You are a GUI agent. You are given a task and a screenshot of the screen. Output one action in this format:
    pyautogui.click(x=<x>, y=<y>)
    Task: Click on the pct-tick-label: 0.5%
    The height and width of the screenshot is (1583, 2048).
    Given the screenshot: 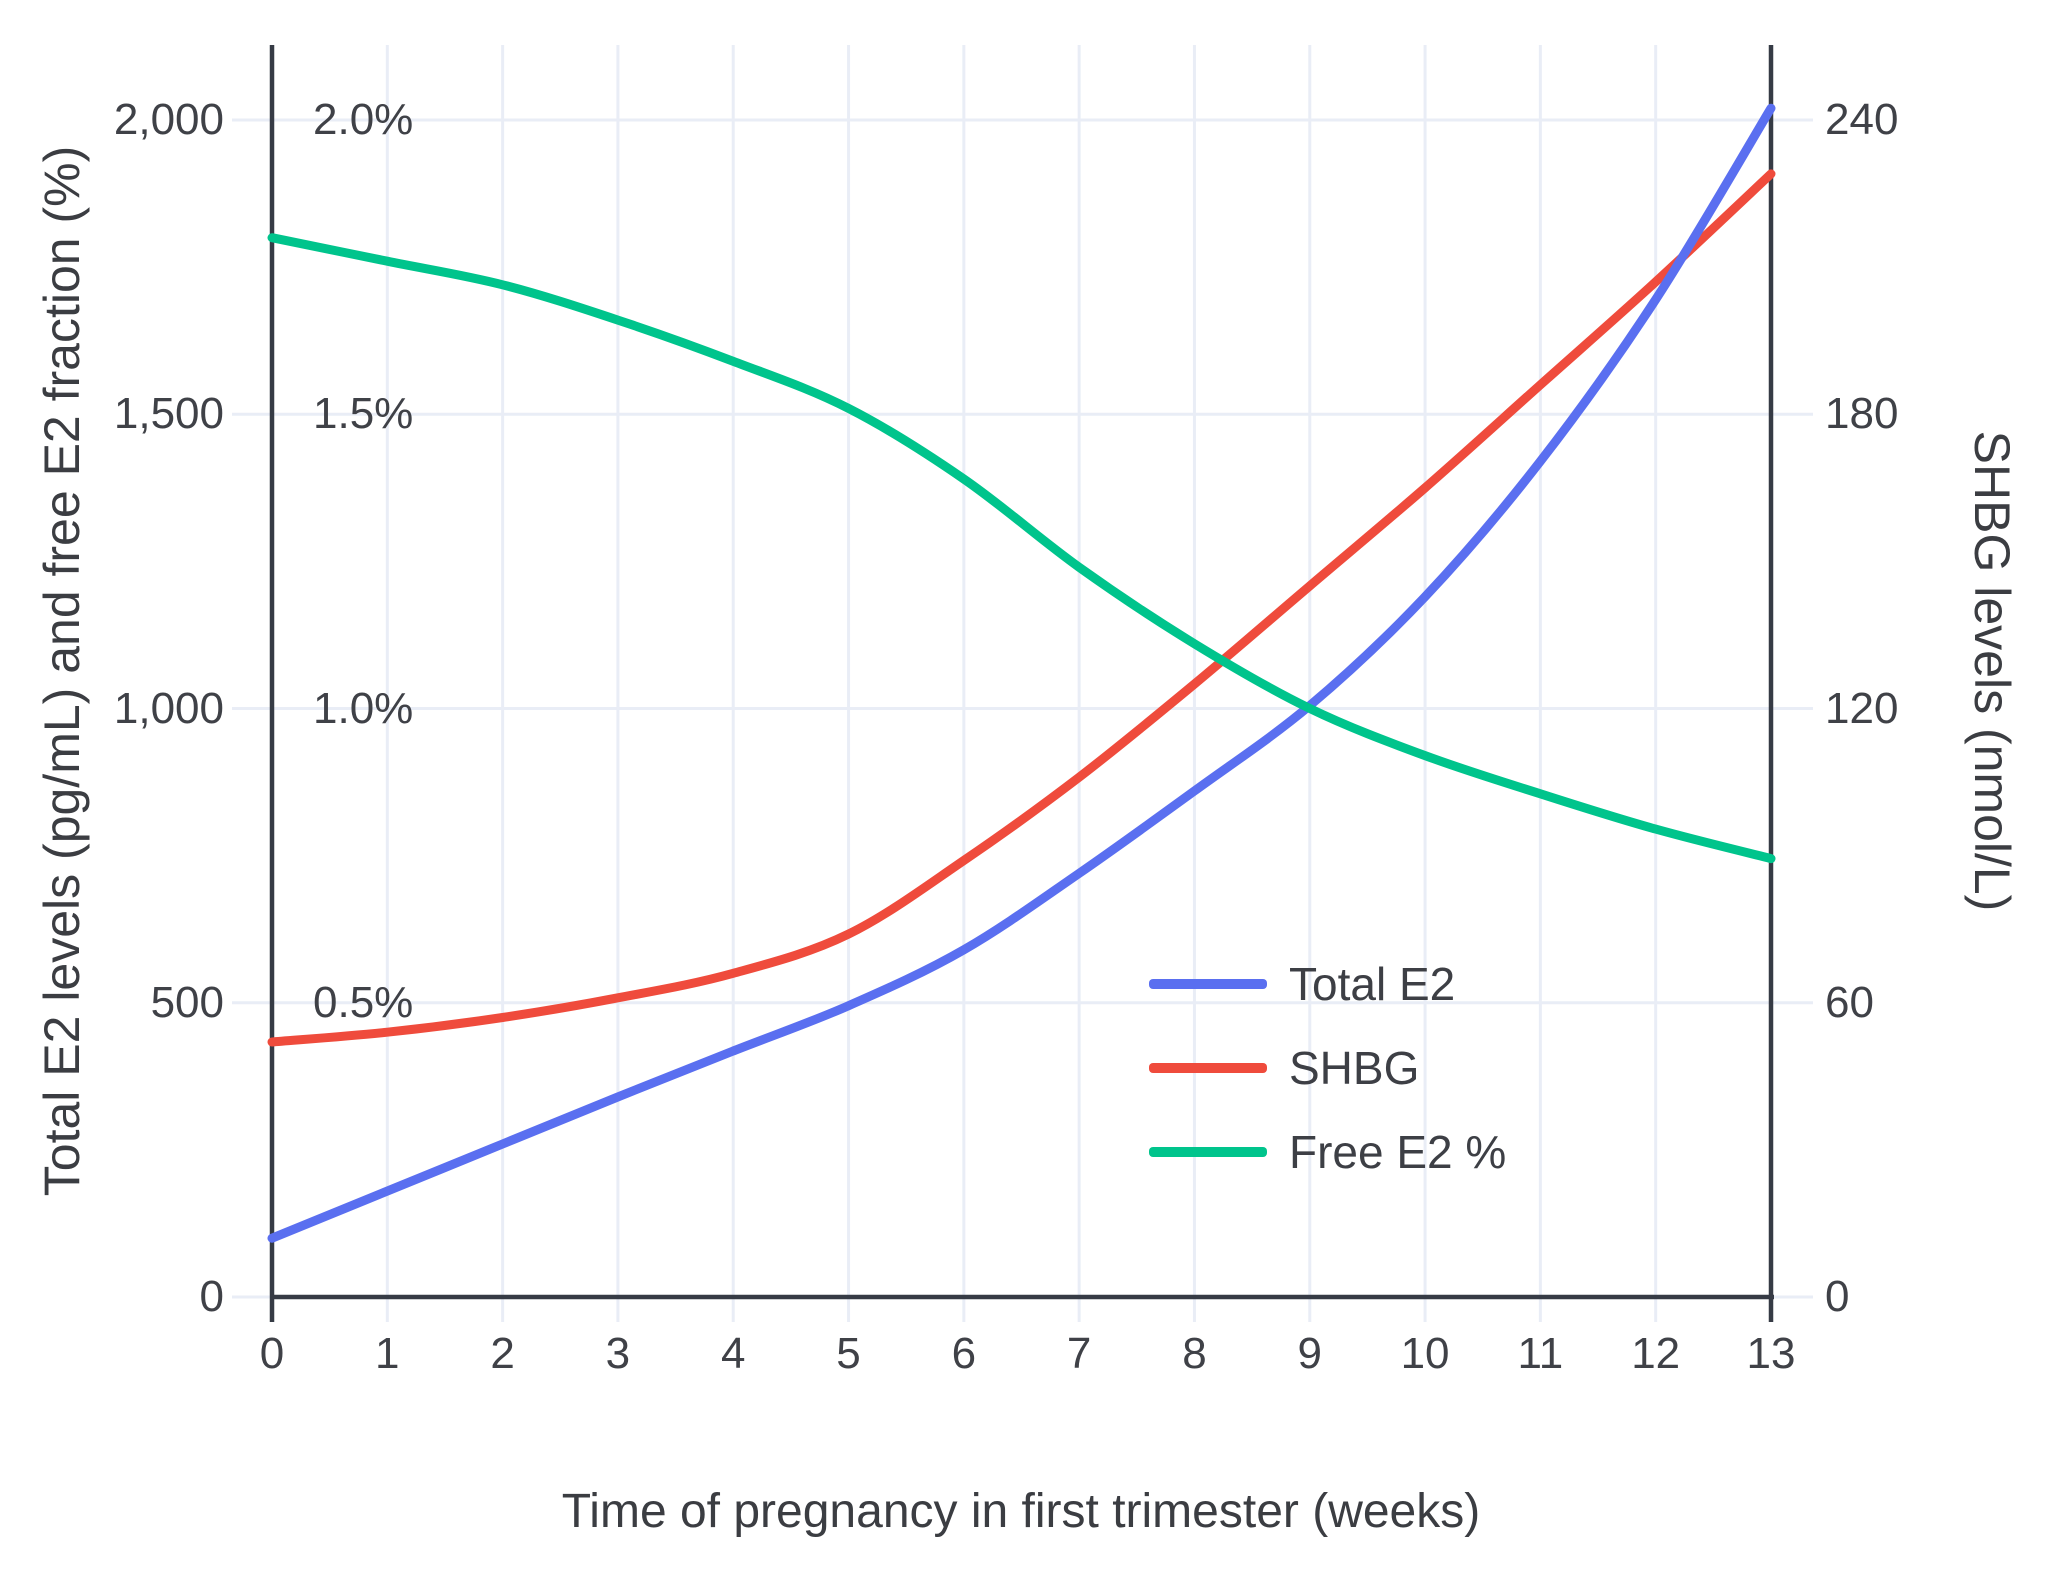 What is the action you would take?
    pyautogui.click(x=363, y=1002)
    